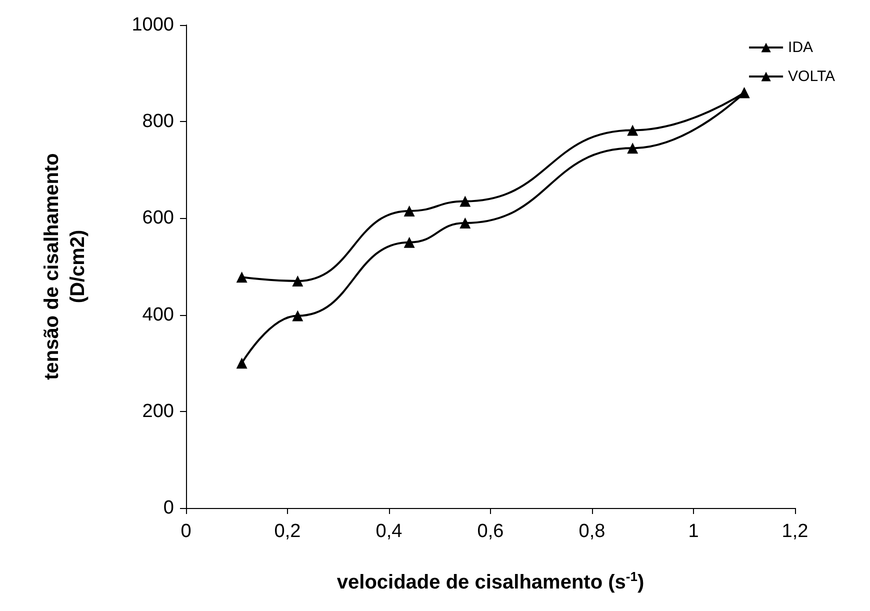 This screenshot has width=870, height=611. I want to click on x-tick-label: 0,8, so click(592, 531).